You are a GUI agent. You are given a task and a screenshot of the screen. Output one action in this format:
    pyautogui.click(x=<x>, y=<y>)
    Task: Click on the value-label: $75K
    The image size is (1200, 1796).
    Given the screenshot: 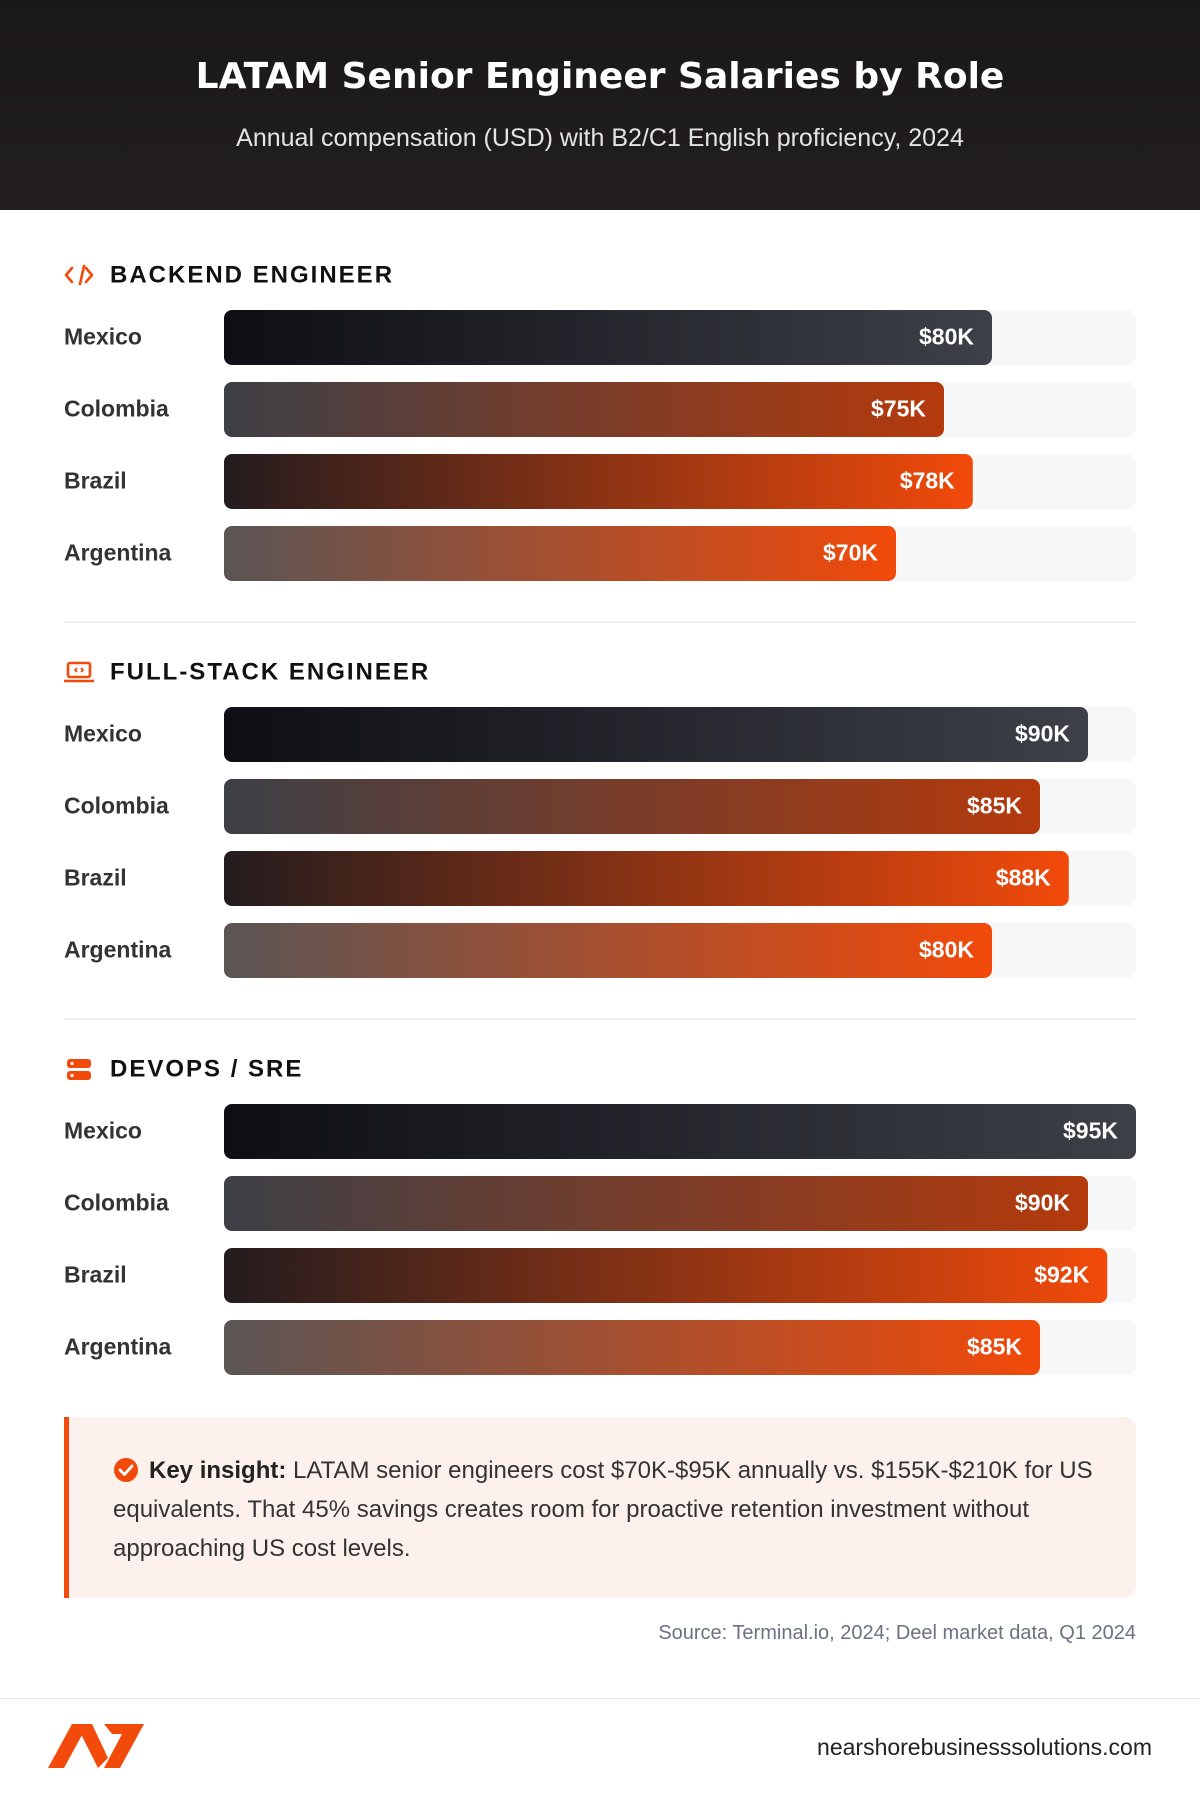 What is the action you would take?
    pyautogui.click(x=898, y=409)
    